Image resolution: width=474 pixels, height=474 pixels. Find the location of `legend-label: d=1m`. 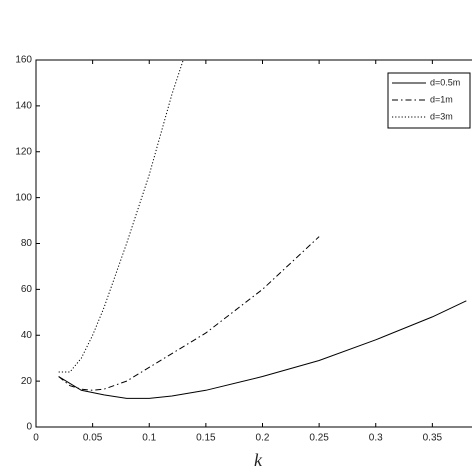

legend-label: d=1m is located at coordinates (441, 99).